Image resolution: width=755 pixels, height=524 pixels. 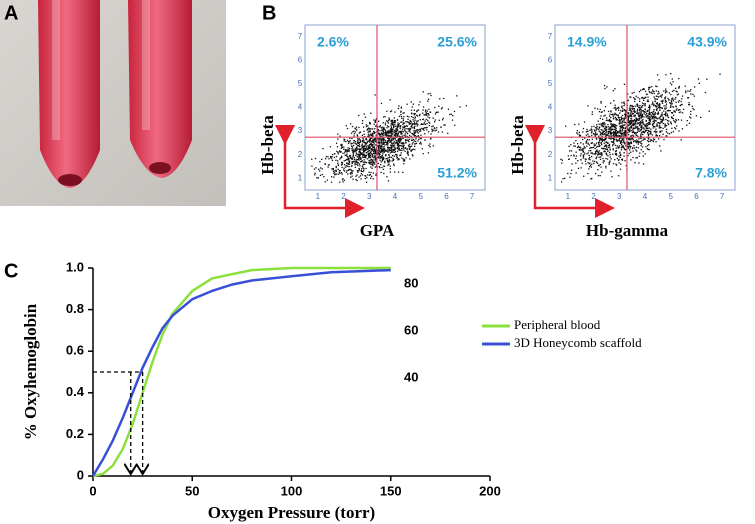 What do you see at coordinates (333, 42) in the screenshot?
I see `quadrant-label: 2.6%` at bounding box center [333, 42].